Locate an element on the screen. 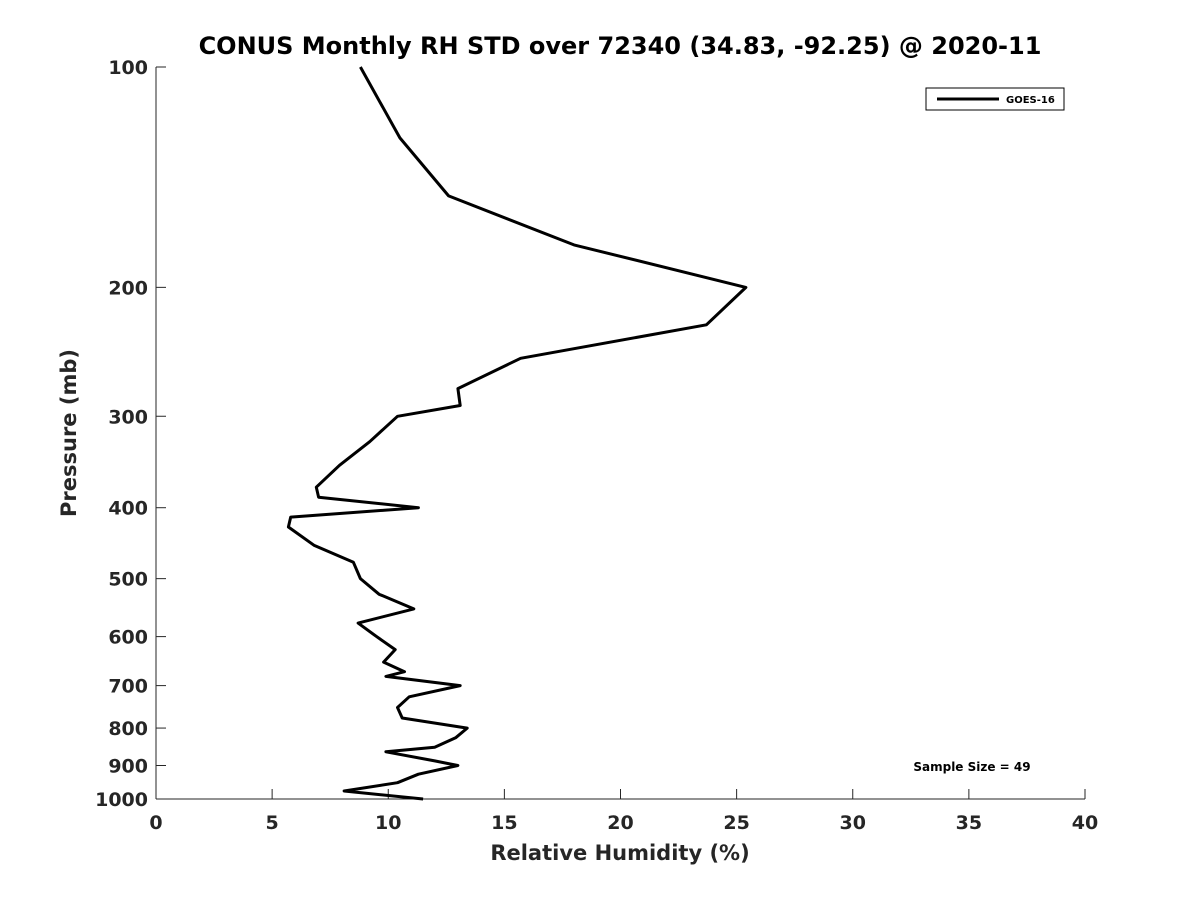  y-tick-label: 500 is located at coordinates (128, 580).